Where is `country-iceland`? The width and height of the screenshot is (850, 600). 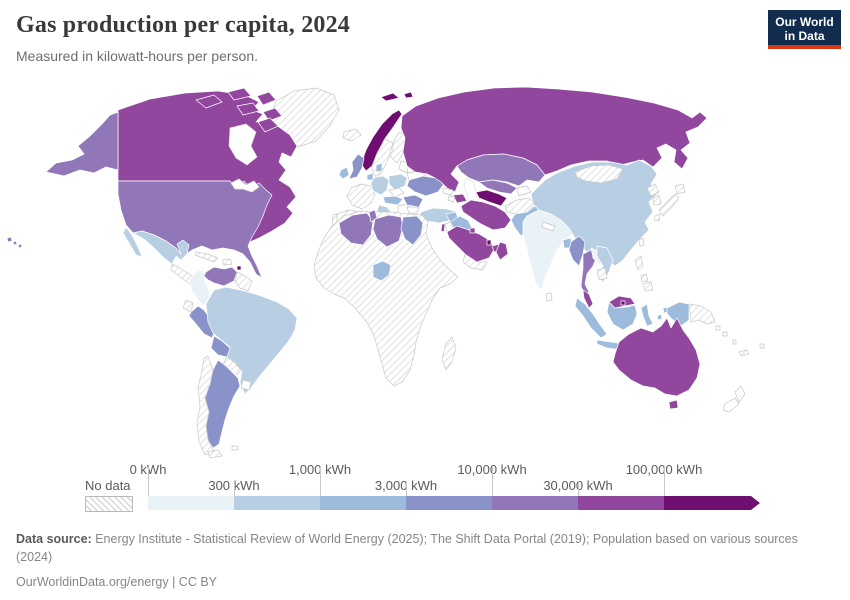
country-iceland is located at coordinates (352, 135).